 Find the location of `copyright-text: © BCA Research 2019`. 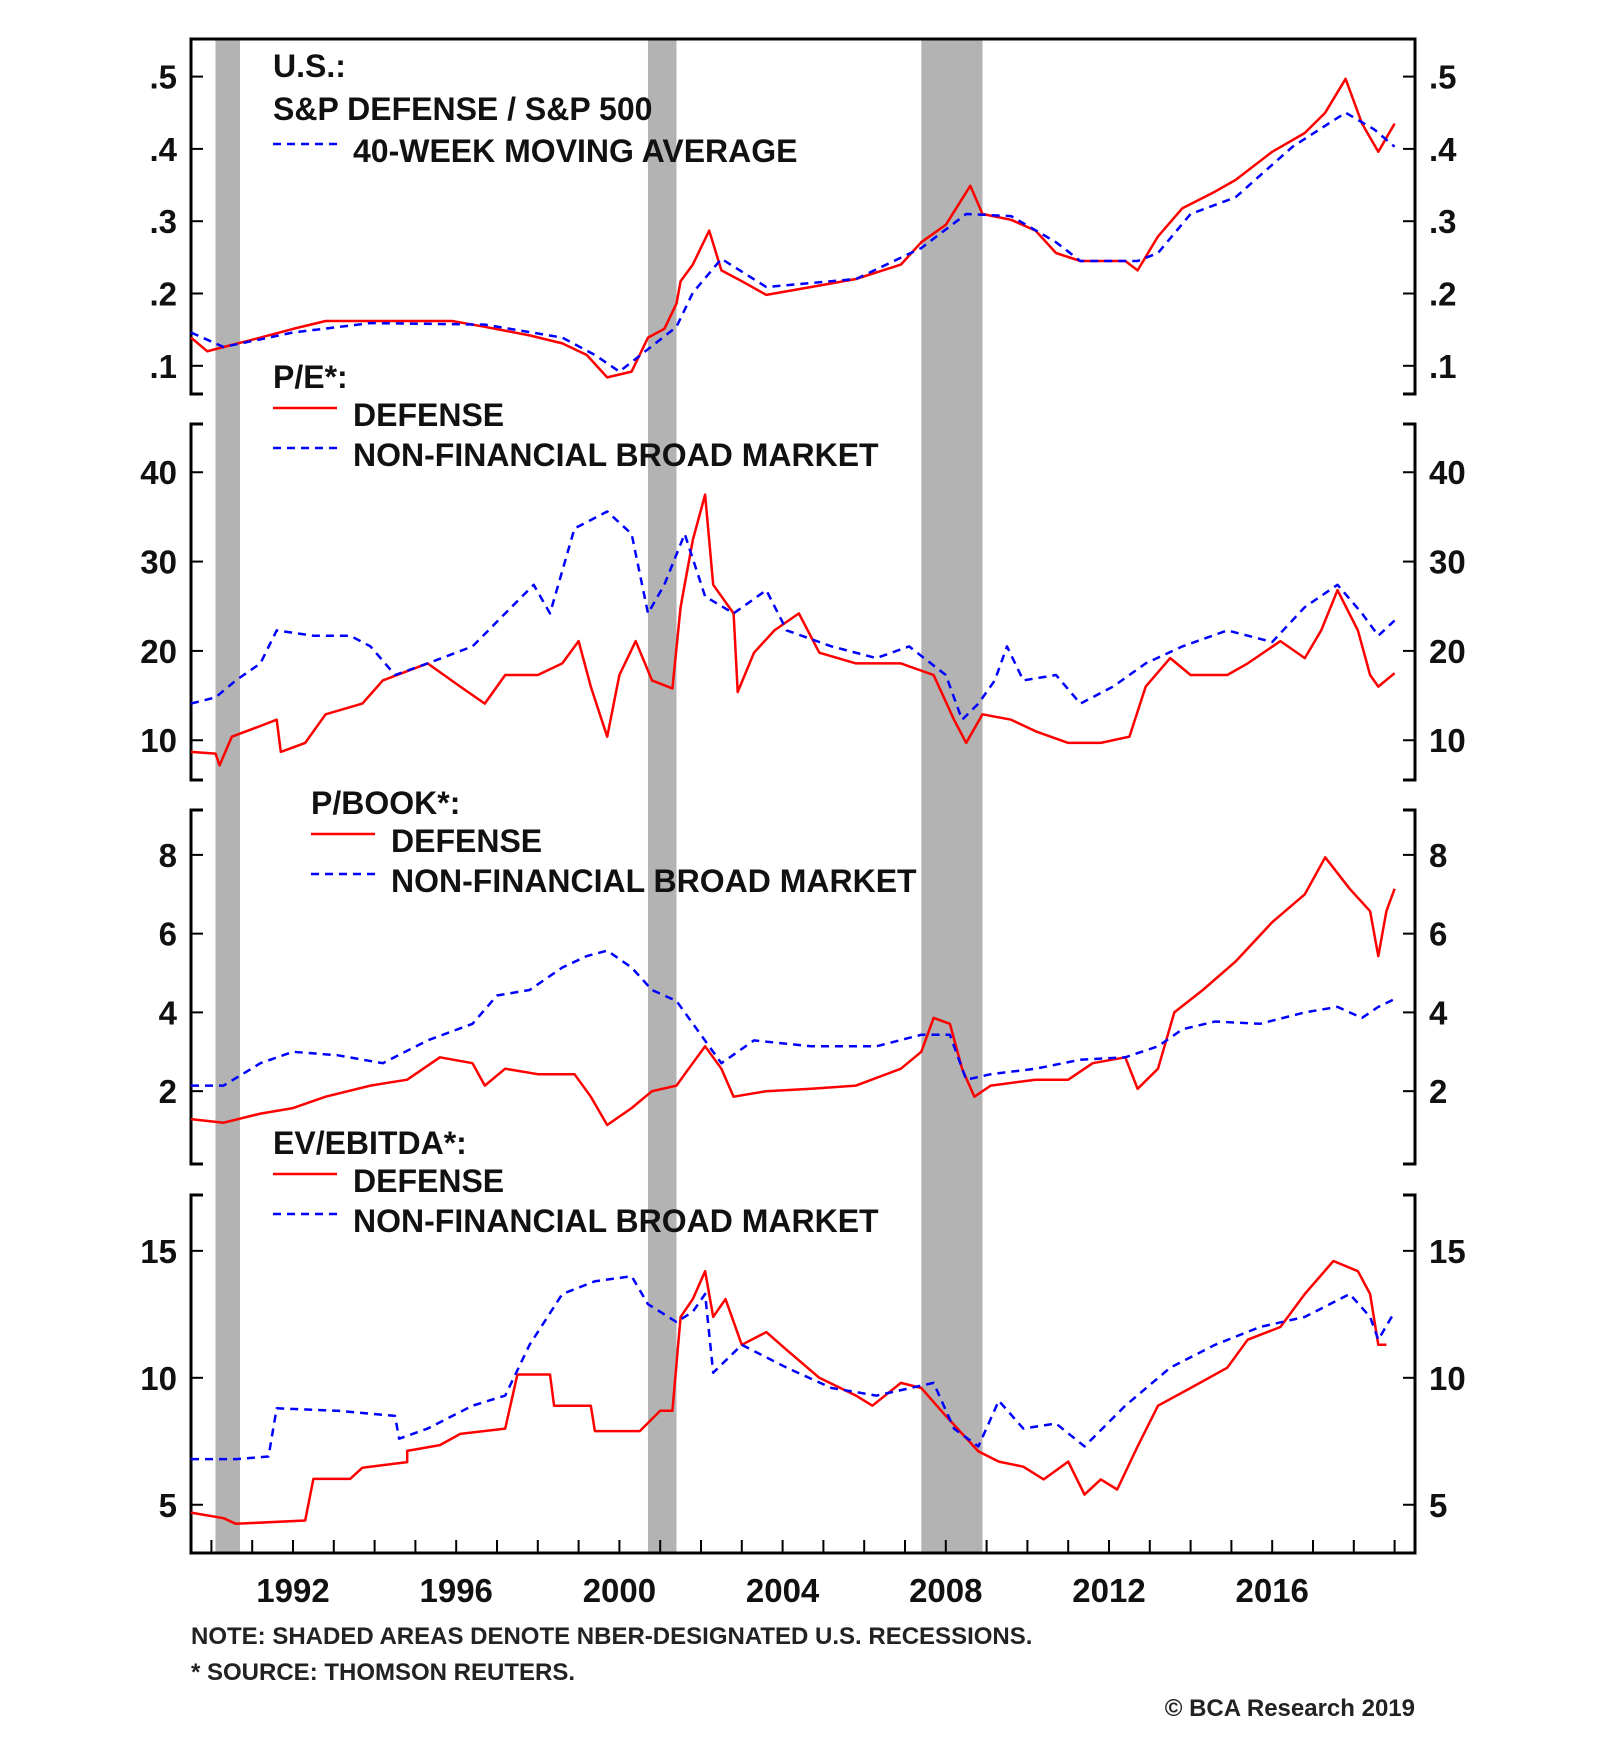

copyright-text: © BCA Research 2019 is located at coordinates (1290, 1708).